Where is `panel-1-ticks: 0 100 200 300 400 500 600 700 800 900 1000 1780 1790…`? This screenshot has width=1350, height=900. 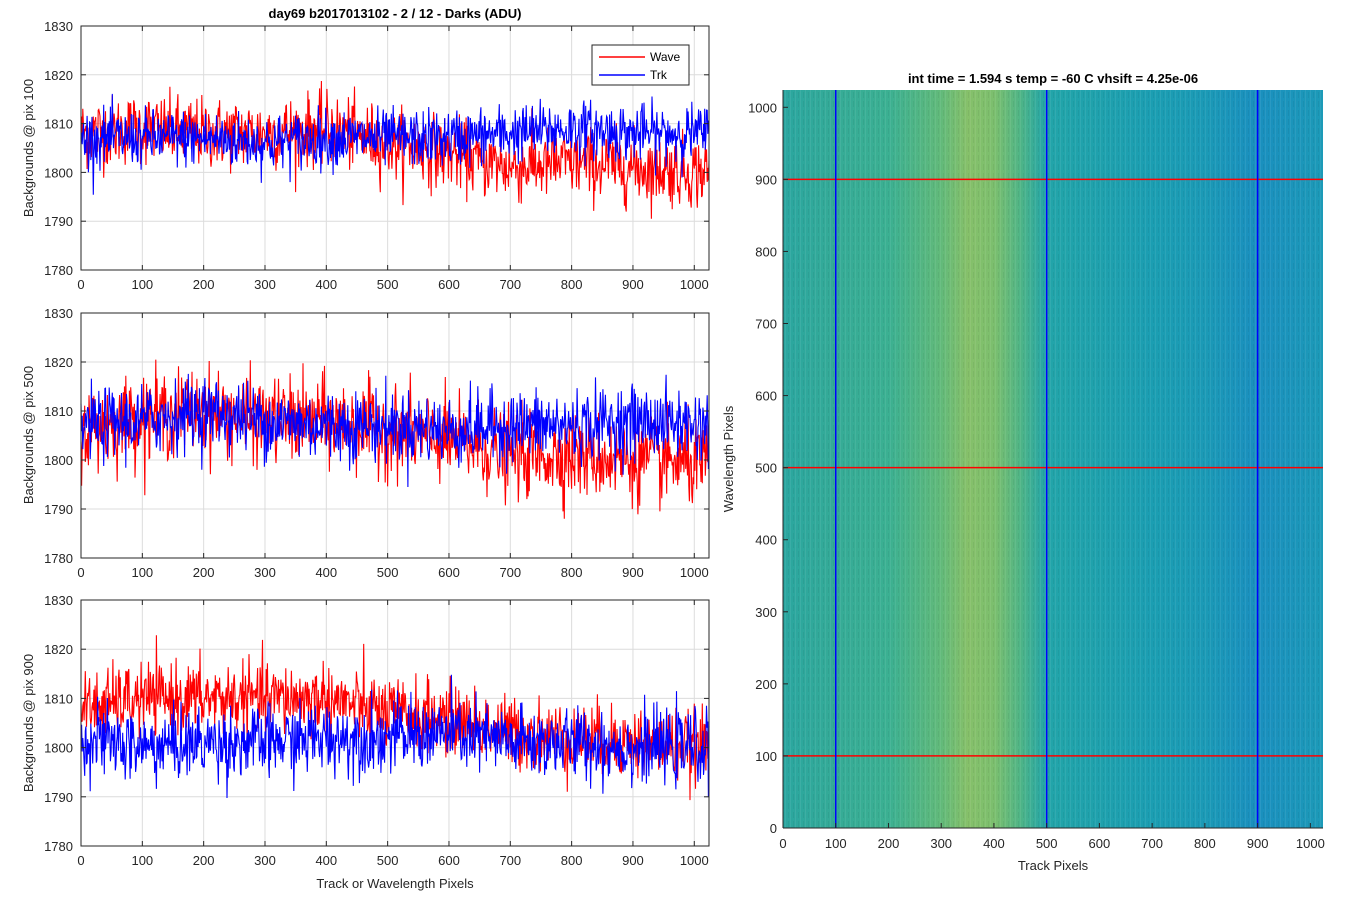
panel-1-ticks: 0 100 200 300 400 500 600 700 800 900 1000 1780 1790… is located at coordinates (376, 155).